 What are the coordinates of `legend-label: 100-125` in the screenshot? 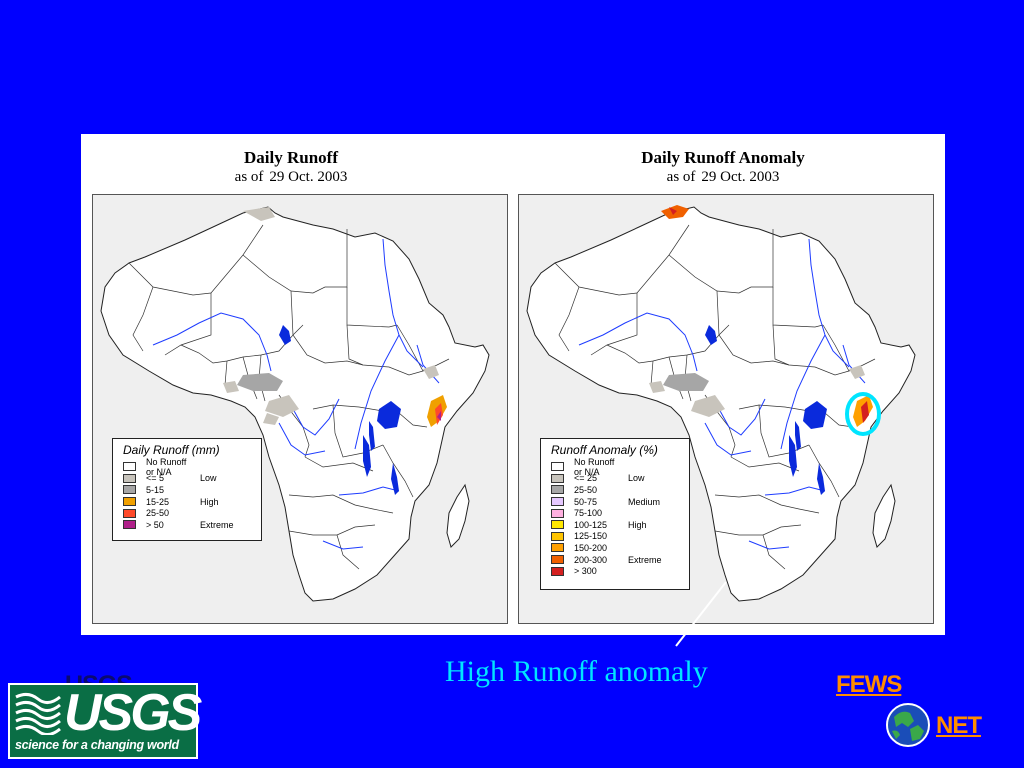 It's located at (591, 524).